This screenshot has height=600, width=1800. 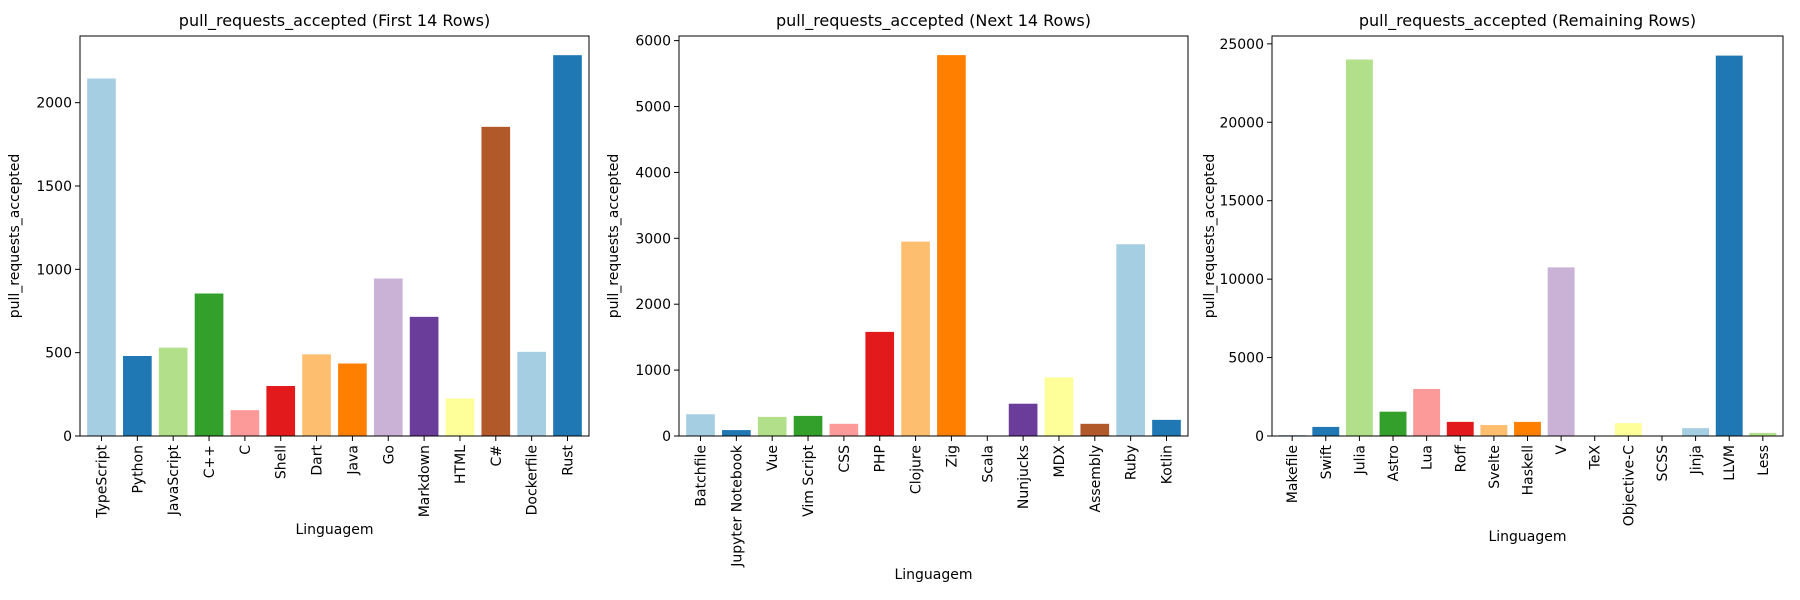 I want to click on bar-html, so click(x=460, y=417).